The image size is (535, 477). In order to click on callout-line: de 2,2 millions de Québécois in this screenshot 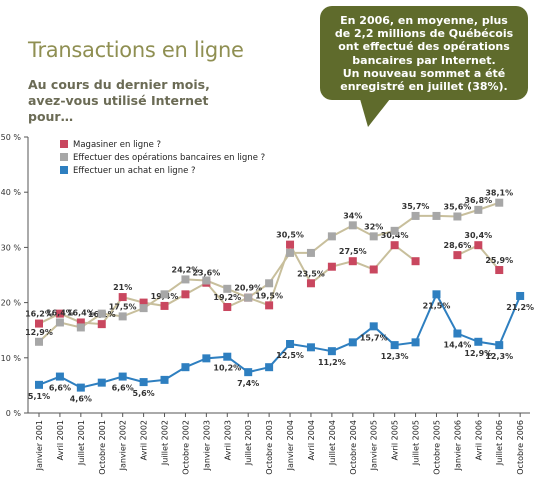, I will do `click(424, 34)`.